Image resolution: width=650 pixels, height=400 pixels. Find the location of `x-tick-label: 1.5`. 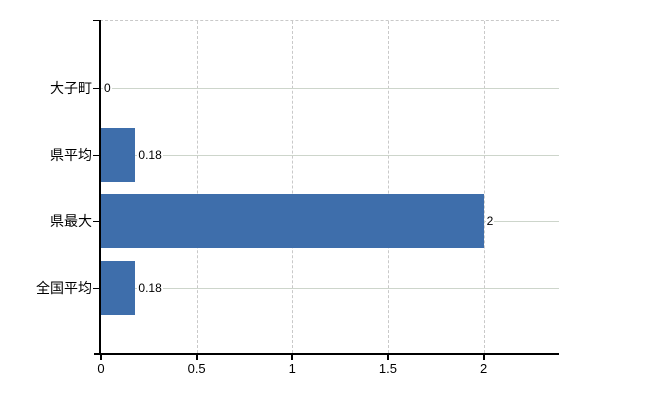

x-tick-label: 1.5 is located at coordinates (387, 368).